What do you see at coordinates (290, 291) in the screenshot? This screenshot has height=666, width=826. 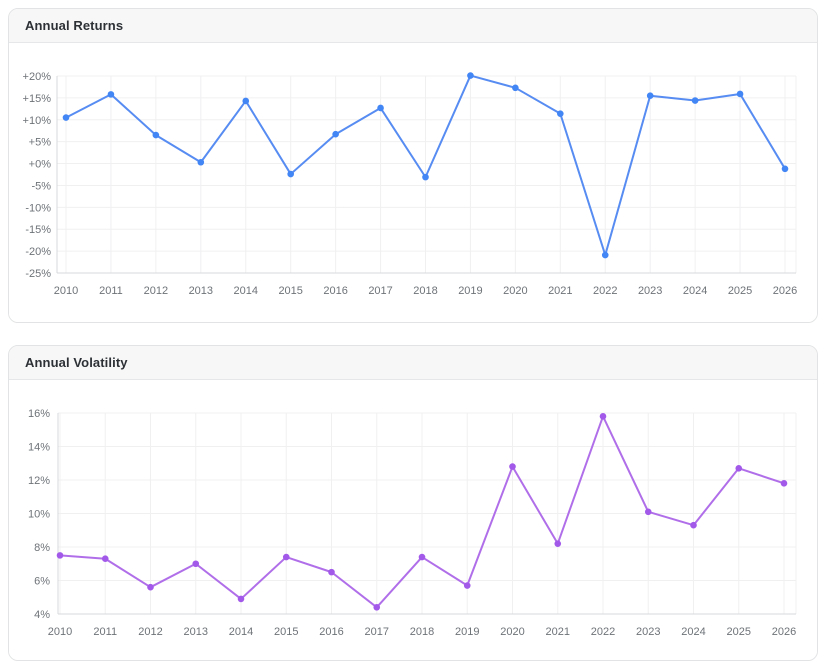 I see `svg-text: 2015` at bounding box center [290, 291].